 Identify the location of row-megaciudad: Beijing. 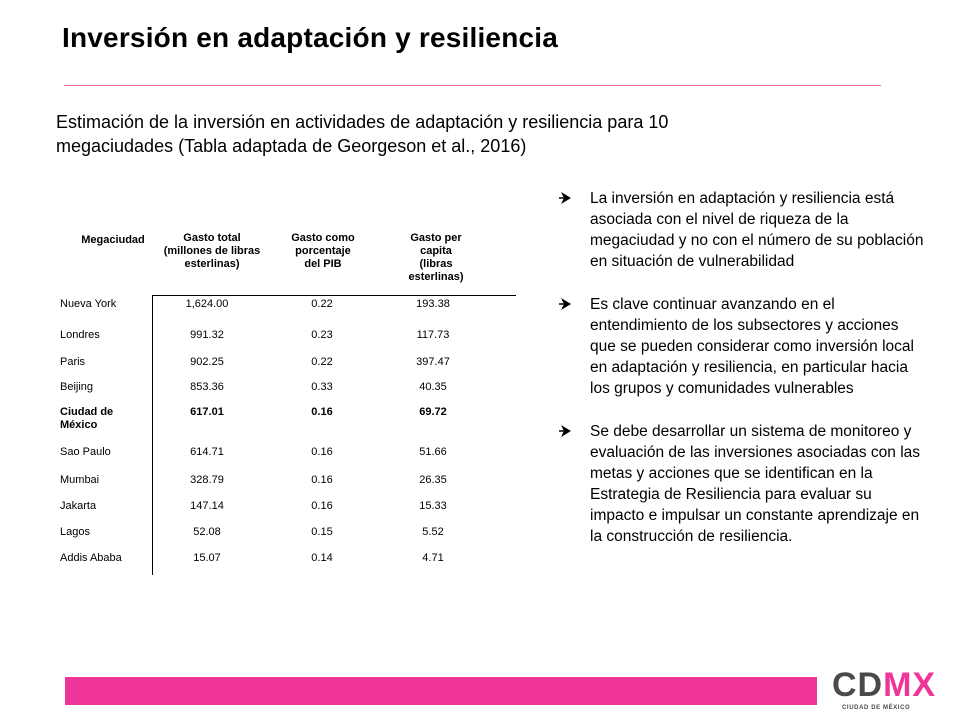
(77, 387).